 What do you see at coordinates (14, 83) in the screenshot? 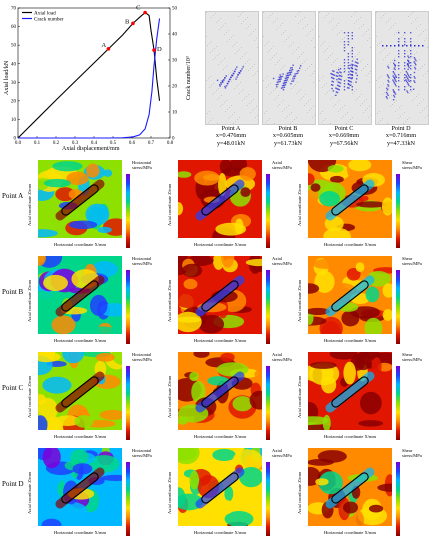
I see `y-tick-label-left: 30` at bounding box center [14, 83].